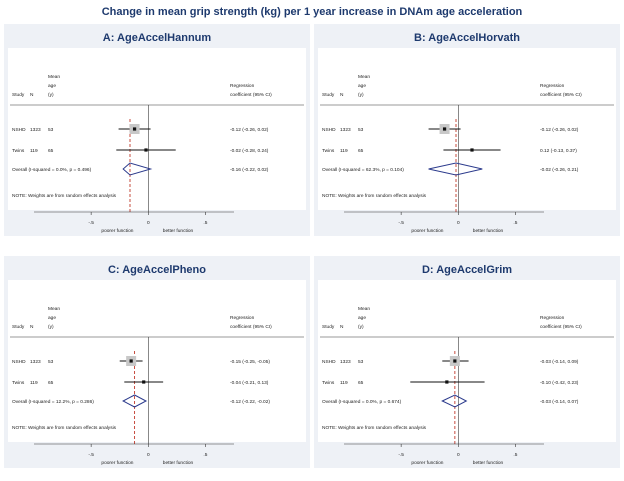 The height and width of the screenshot is (481, 624). What do you see at coordinates (157, 38) in the screenshot?
I see `panel-title: A: AgeAccelHannum` at bounding box center [157, 38].